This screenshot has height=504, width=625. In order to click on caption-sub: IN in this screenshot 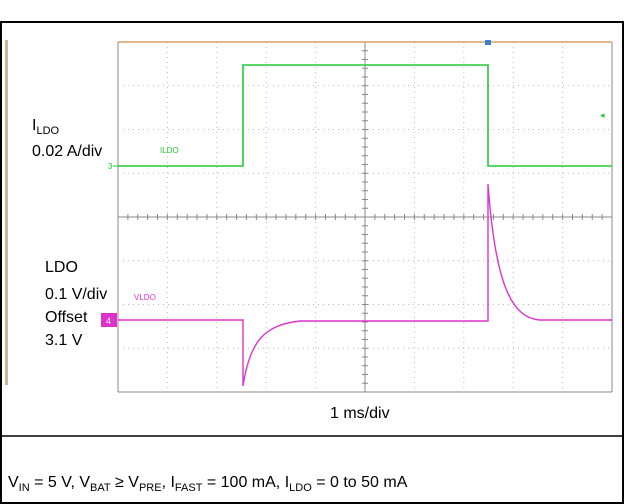, I will do `click(24, 488)`.